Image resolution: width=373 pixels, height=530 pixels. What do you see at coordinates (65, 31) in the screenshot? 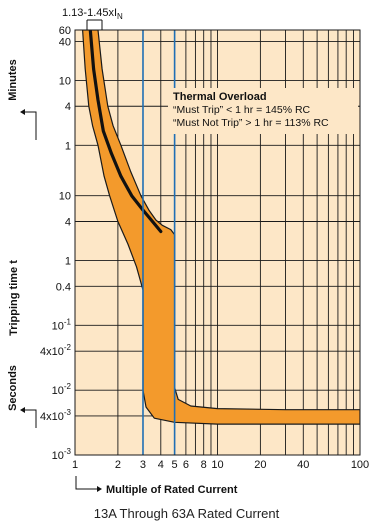
I see `y-tick-label: 60` at bounding box center [65, 31].